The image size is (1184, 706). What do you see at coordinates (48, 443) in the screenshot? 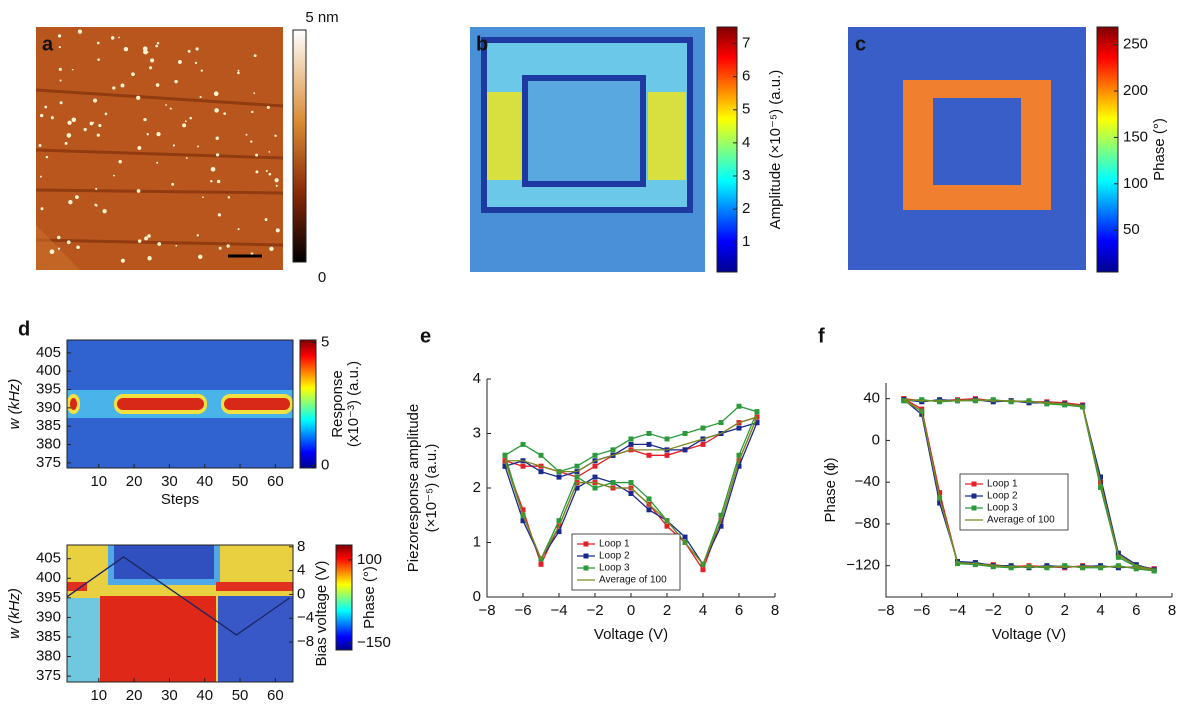
I see `y-tick-label: 380` at bounding box center [48, 443].